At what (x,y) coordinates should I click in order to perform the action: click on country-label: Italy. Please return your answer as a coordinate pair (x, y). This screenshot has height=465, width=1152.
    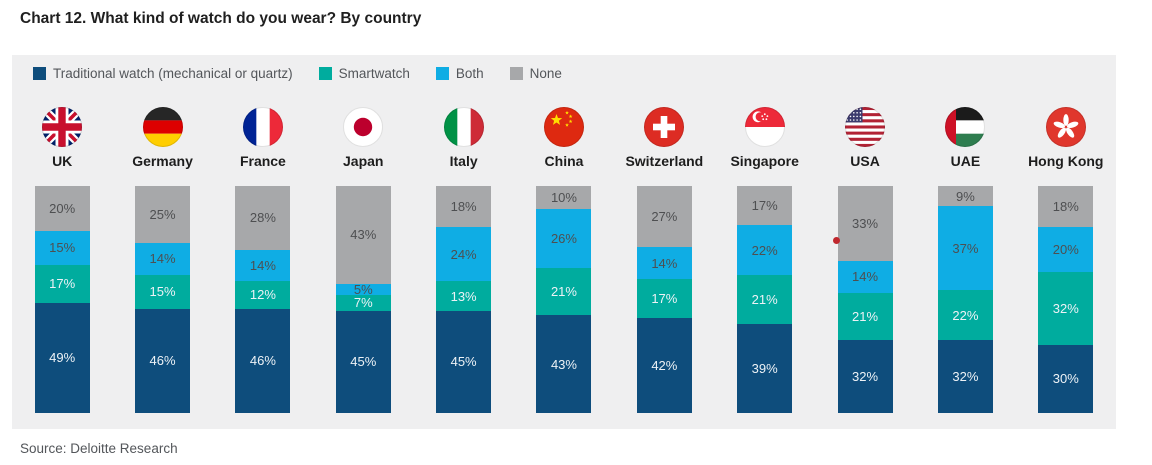
    Looking at the image, I should click on (463, 161).